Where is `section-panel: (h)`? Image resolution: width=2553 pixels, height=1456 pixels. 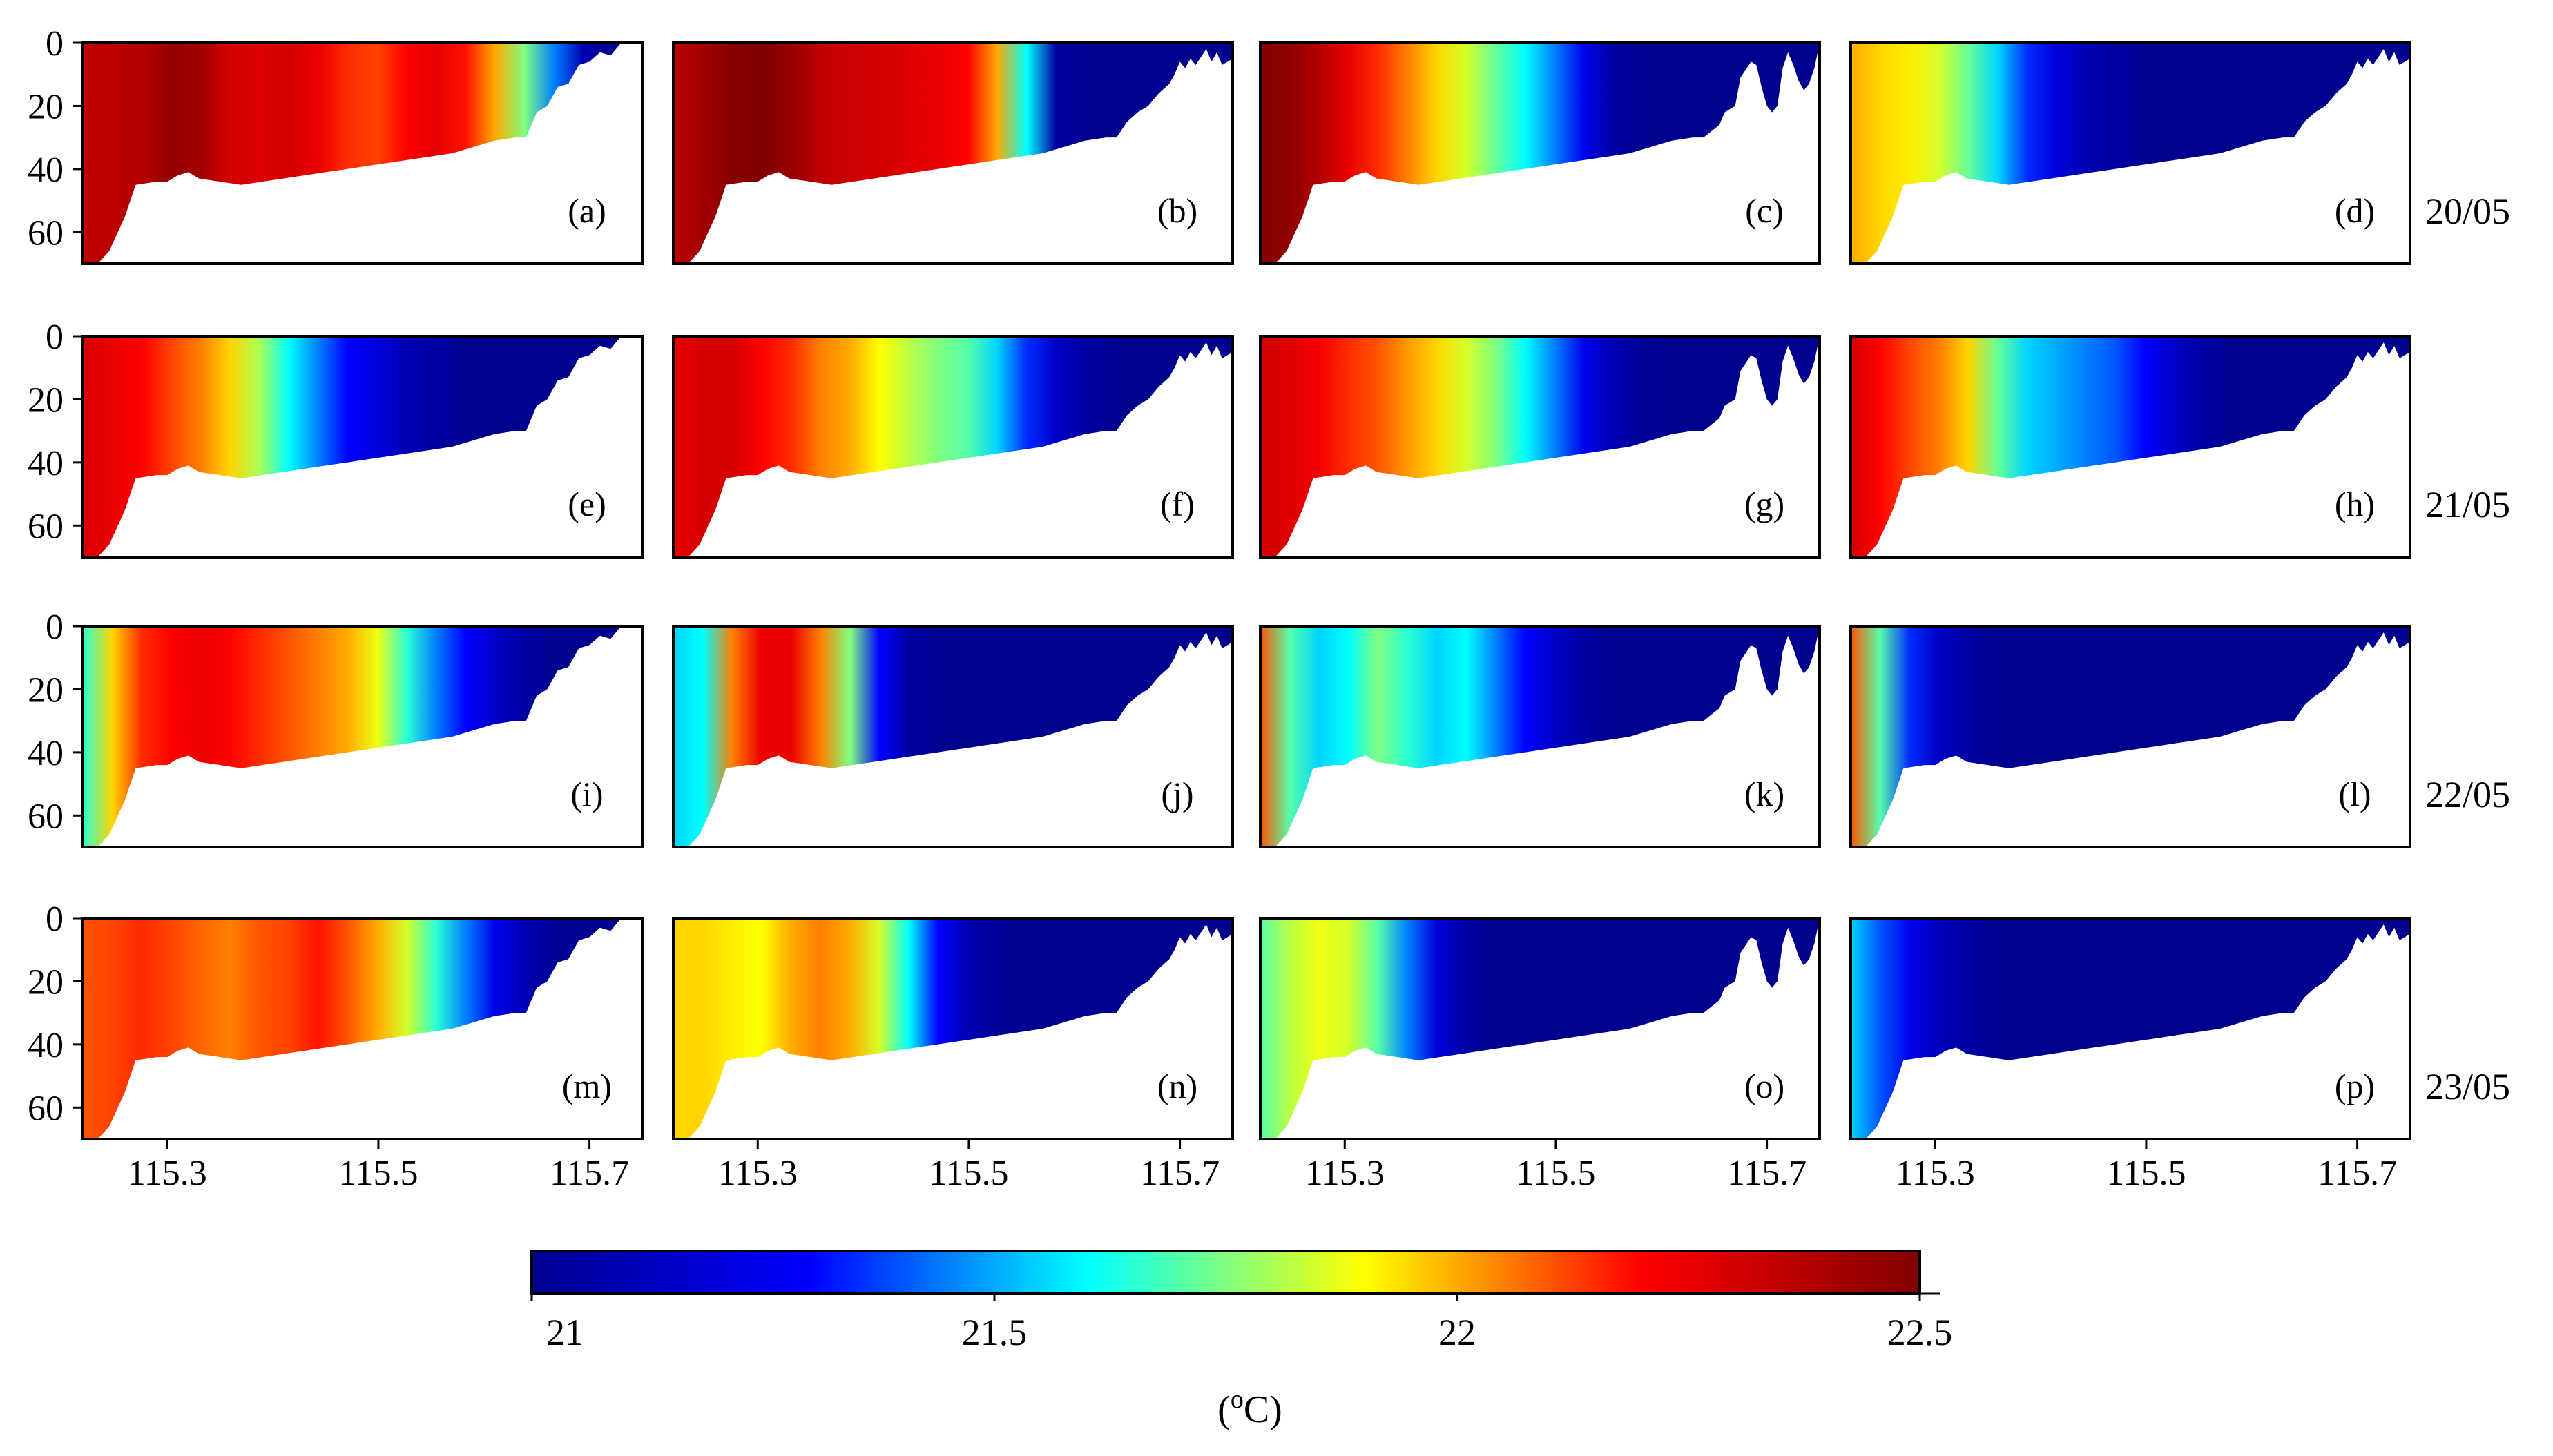
section-panel: (h) is located at coordinates (2130, 447).